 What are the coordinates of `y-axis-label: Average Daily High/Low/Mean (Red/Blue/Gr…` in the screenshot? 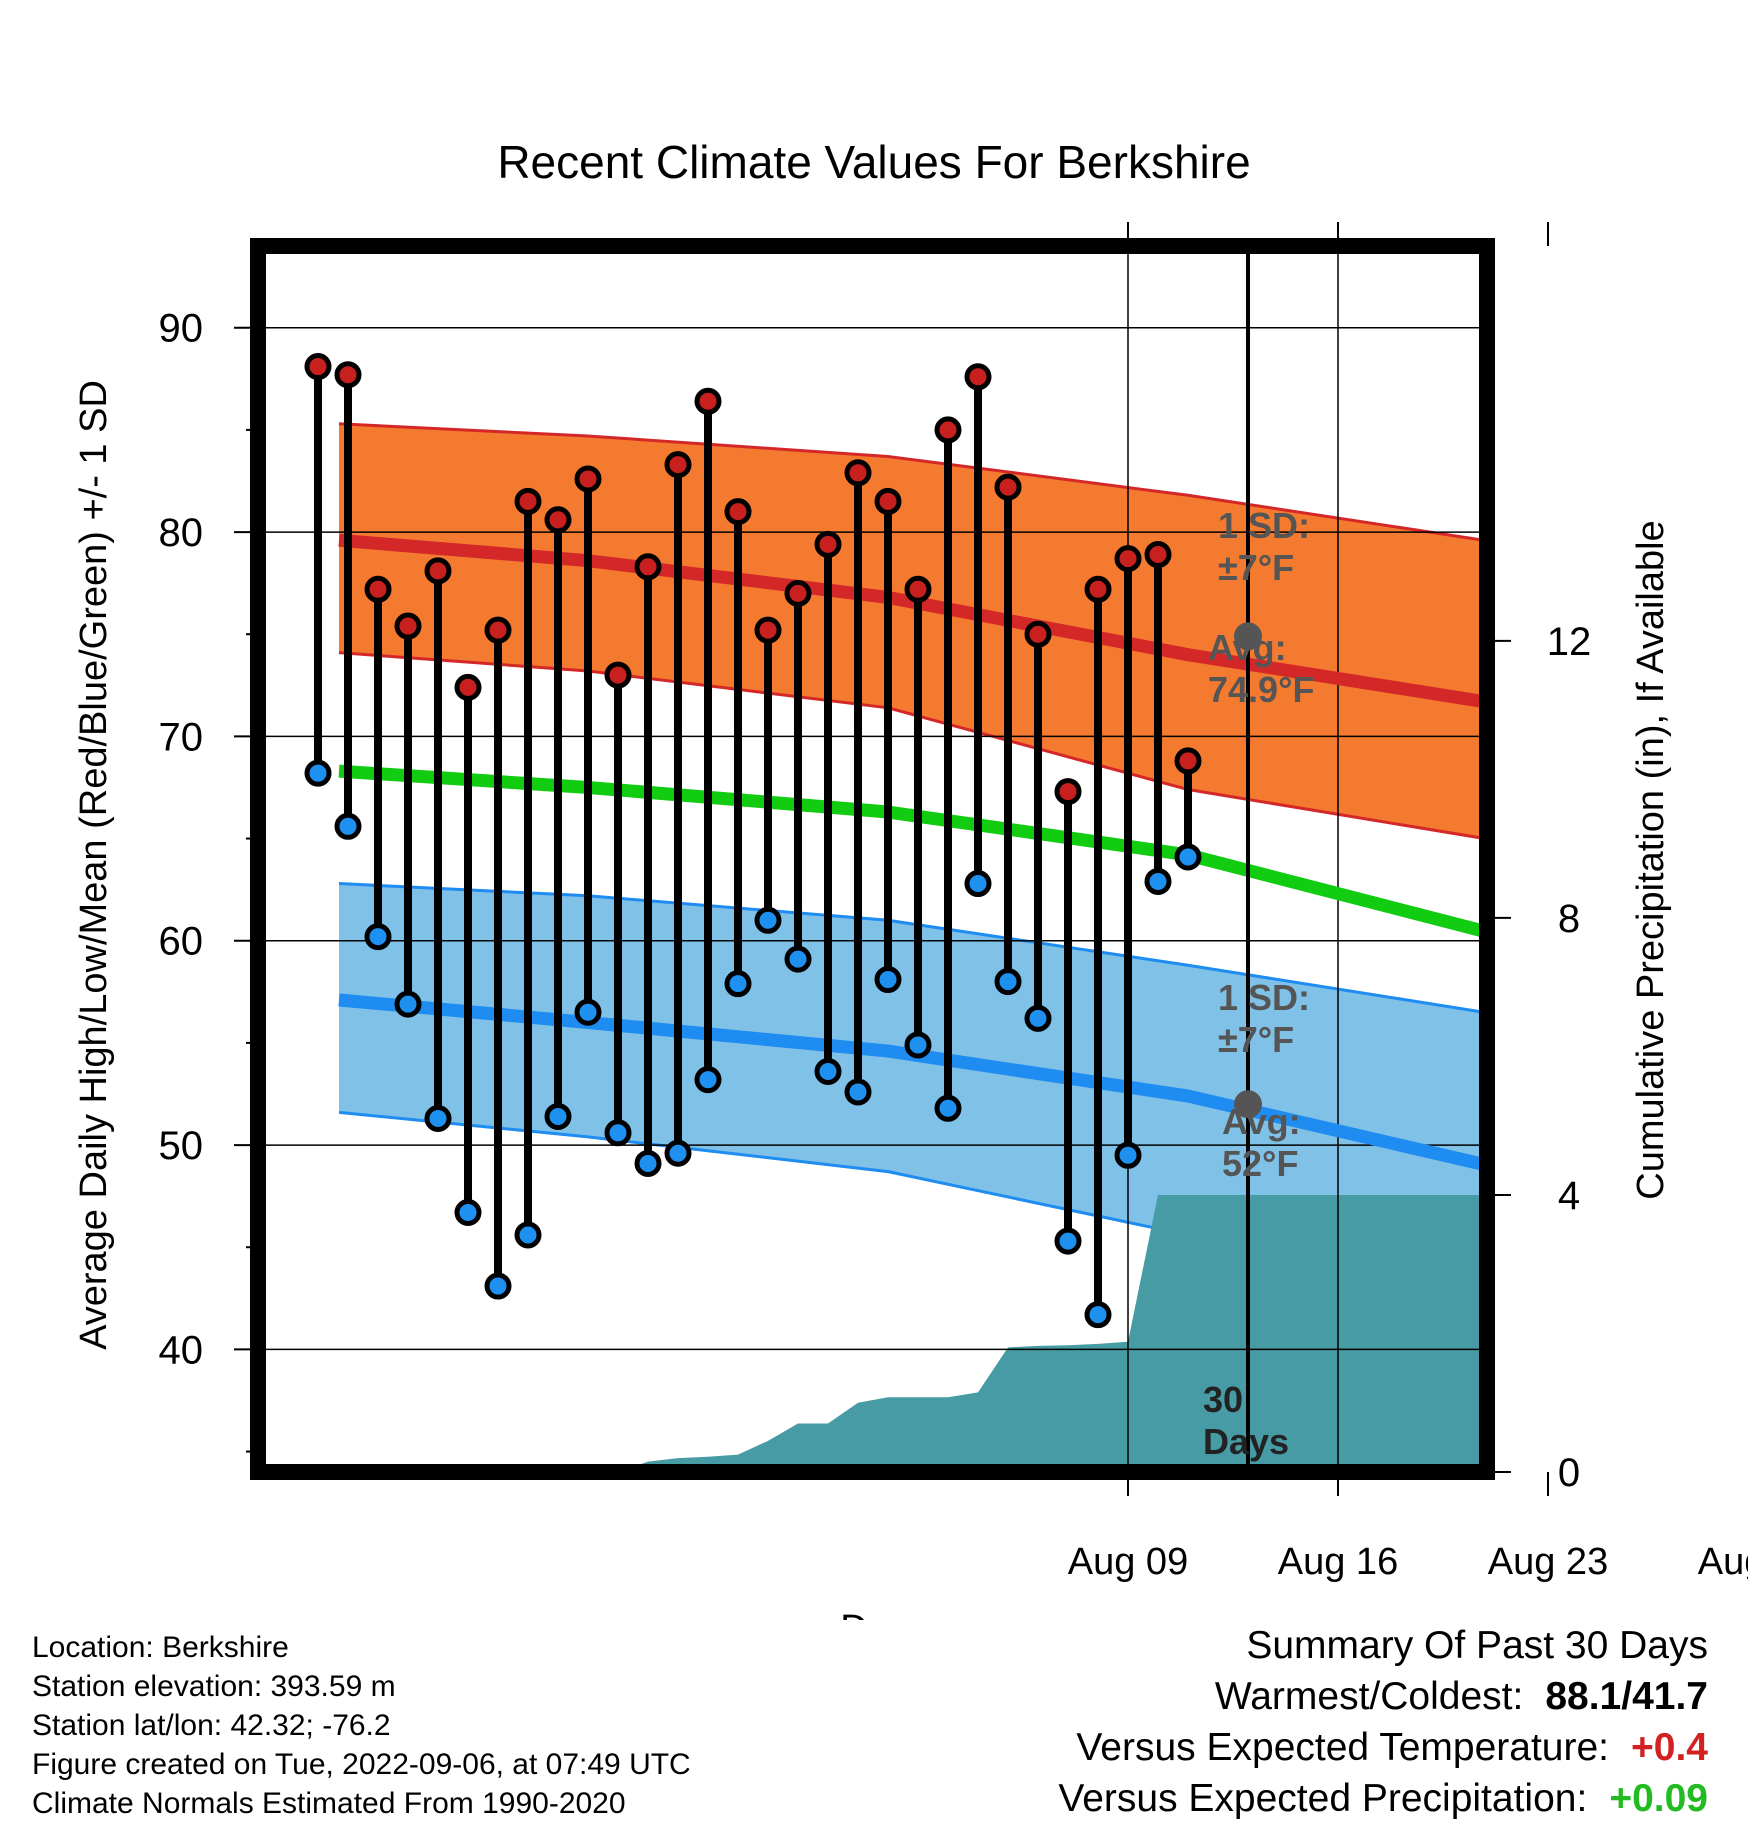 It's located at (94, 865).